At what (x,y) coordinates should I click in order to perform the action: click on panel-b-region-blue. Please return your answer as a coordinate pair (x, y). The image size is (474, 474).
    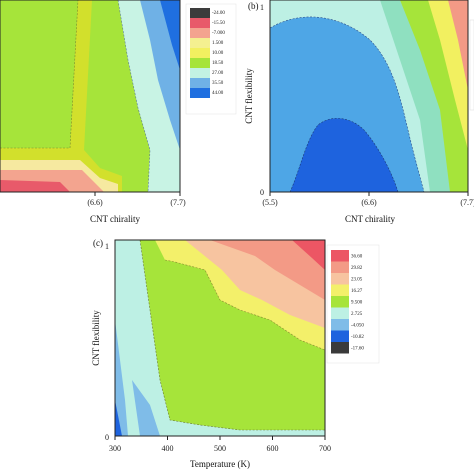
    Looking at the image, I should click on (344, 155).